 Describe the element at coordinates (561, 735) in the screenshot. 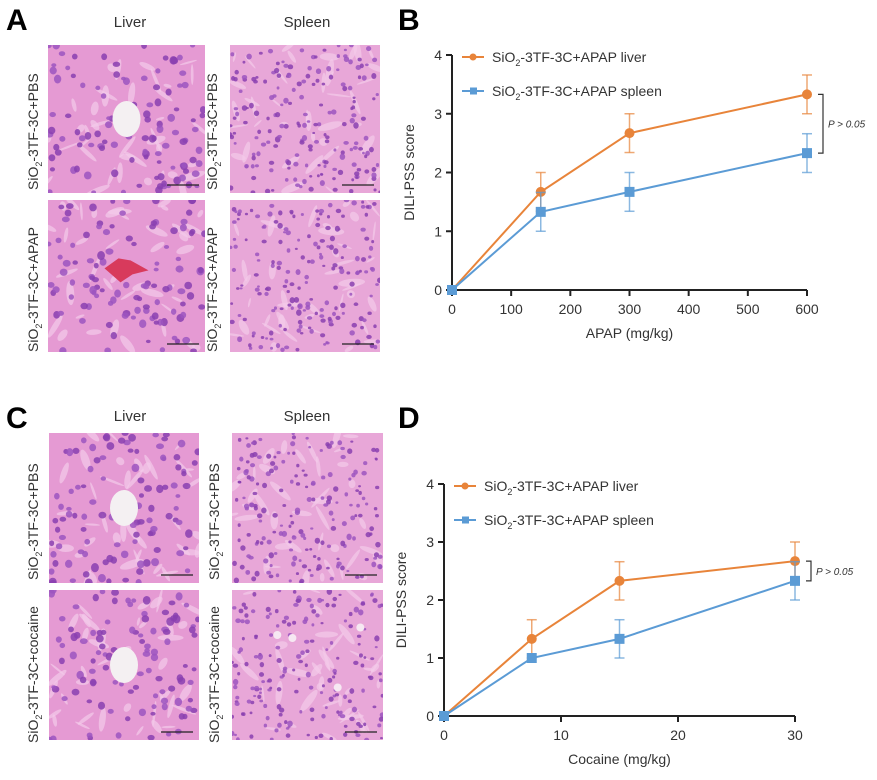

I see `x-tick-label: 10` at that location.